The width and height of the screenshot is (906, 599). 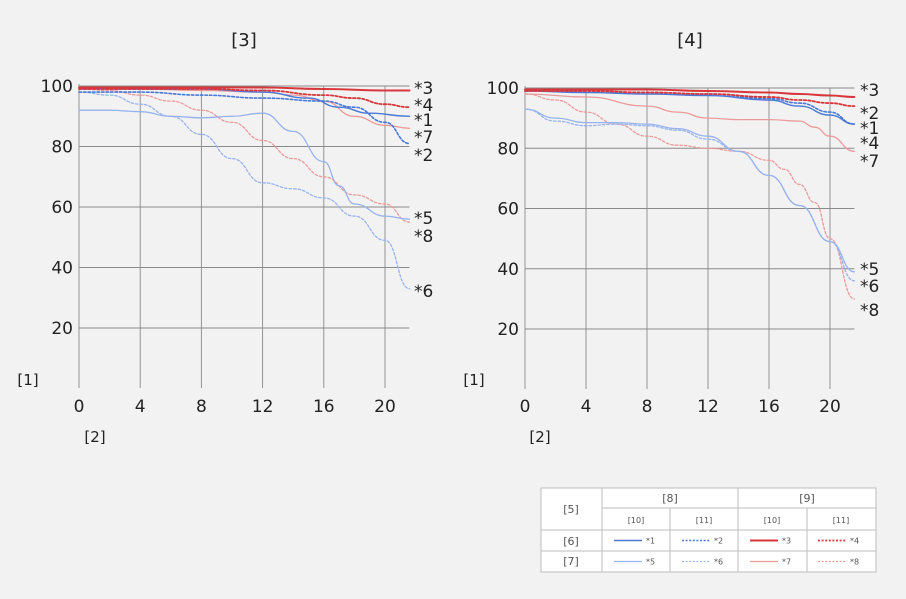 I want to click on legend-series-label: *4, so click(x=854, y=541).